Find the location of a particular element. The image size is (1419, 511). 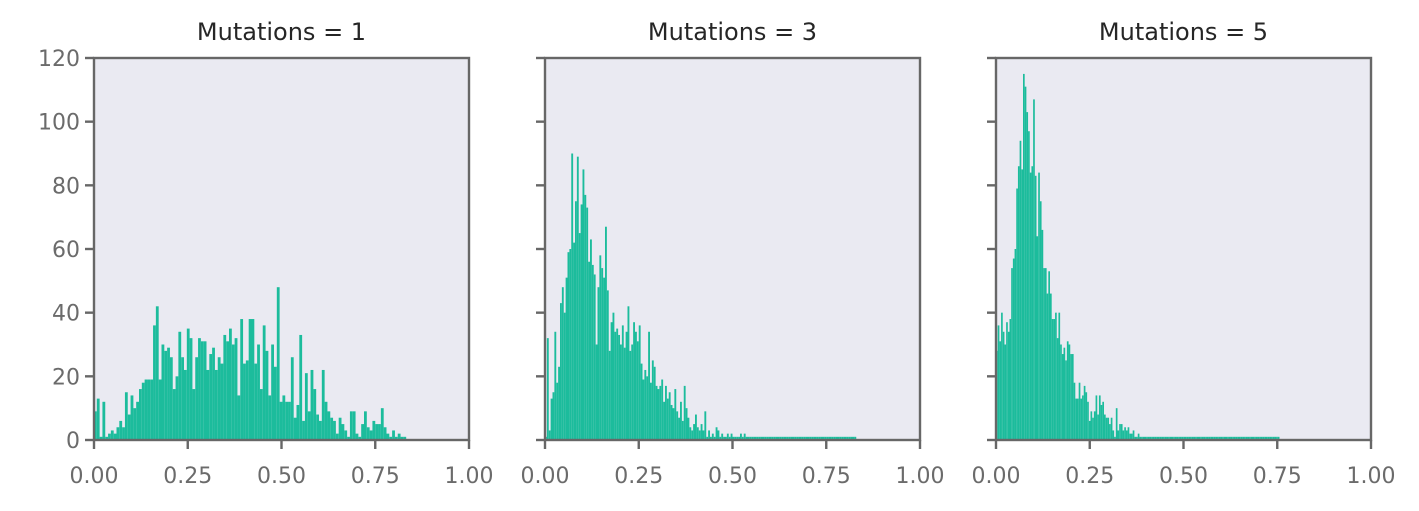

y-tick-label: 20 is located at coordinates (66, 377).